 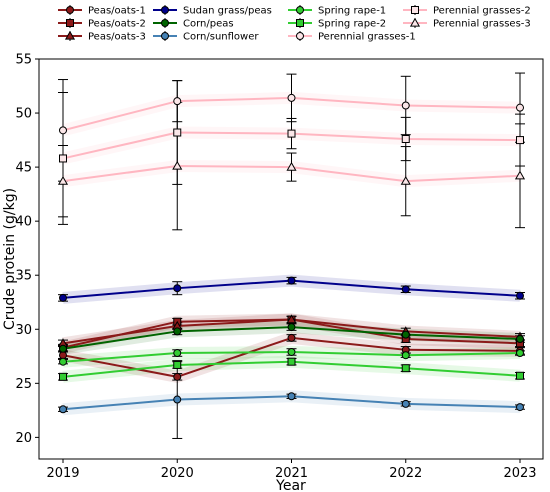 I want to click on legend-item: Corn/peas, so click(x=193, y=24).